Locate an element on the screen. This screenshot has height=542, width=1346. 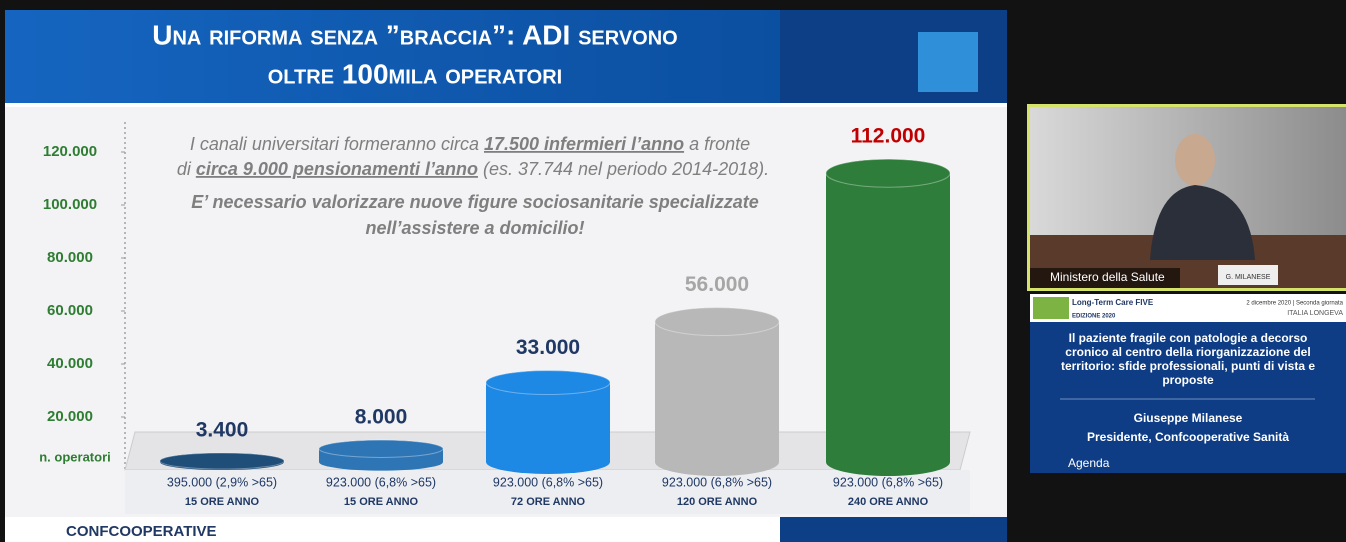
y-tick-label: 80.000 is located at coordinates (70, 257).